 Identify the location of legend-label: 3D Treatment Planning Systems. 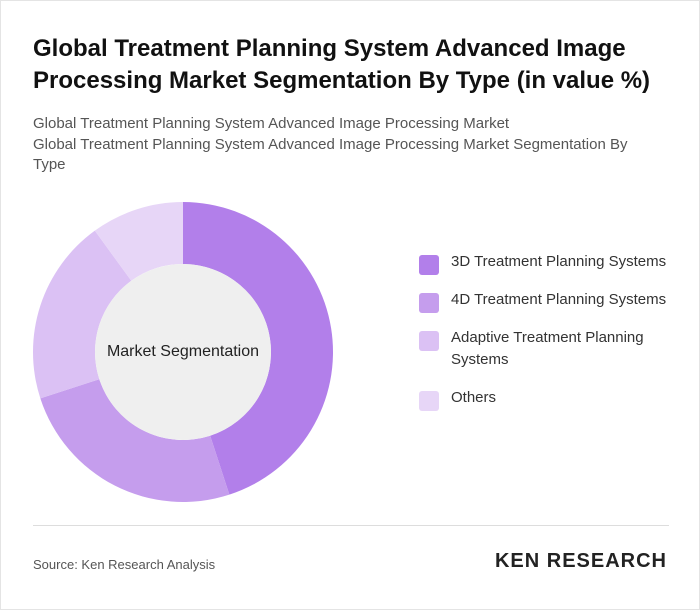
(559, 261).